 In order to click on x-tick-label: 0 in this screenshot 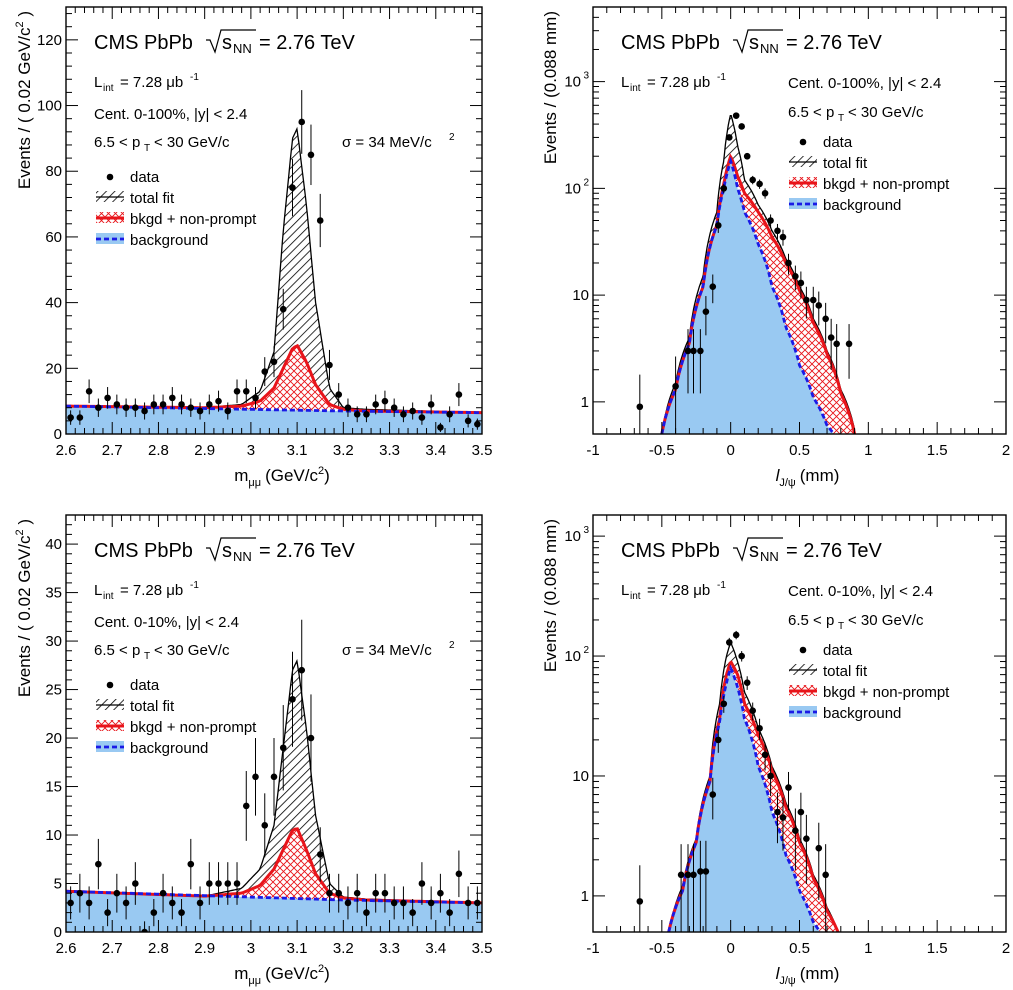, I will do `click(730, 948)`.